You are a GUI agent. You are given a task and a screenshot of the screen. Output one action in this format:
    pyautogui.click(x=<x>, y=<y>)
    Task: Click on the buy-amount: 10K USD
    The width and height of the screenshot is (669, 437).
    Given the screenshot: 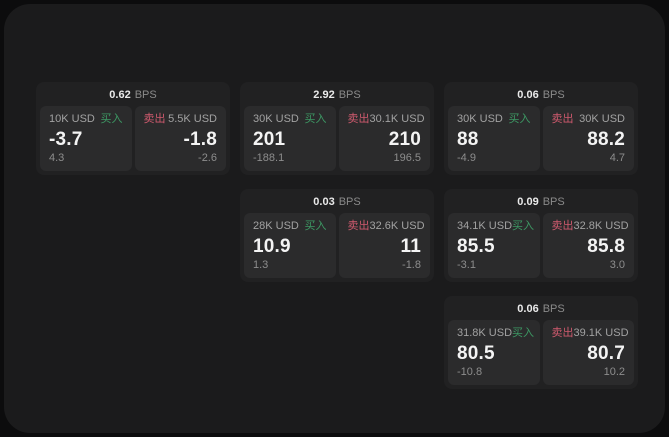 What is the action you would take?
    pyautogui.click(x=72, y=119)
    